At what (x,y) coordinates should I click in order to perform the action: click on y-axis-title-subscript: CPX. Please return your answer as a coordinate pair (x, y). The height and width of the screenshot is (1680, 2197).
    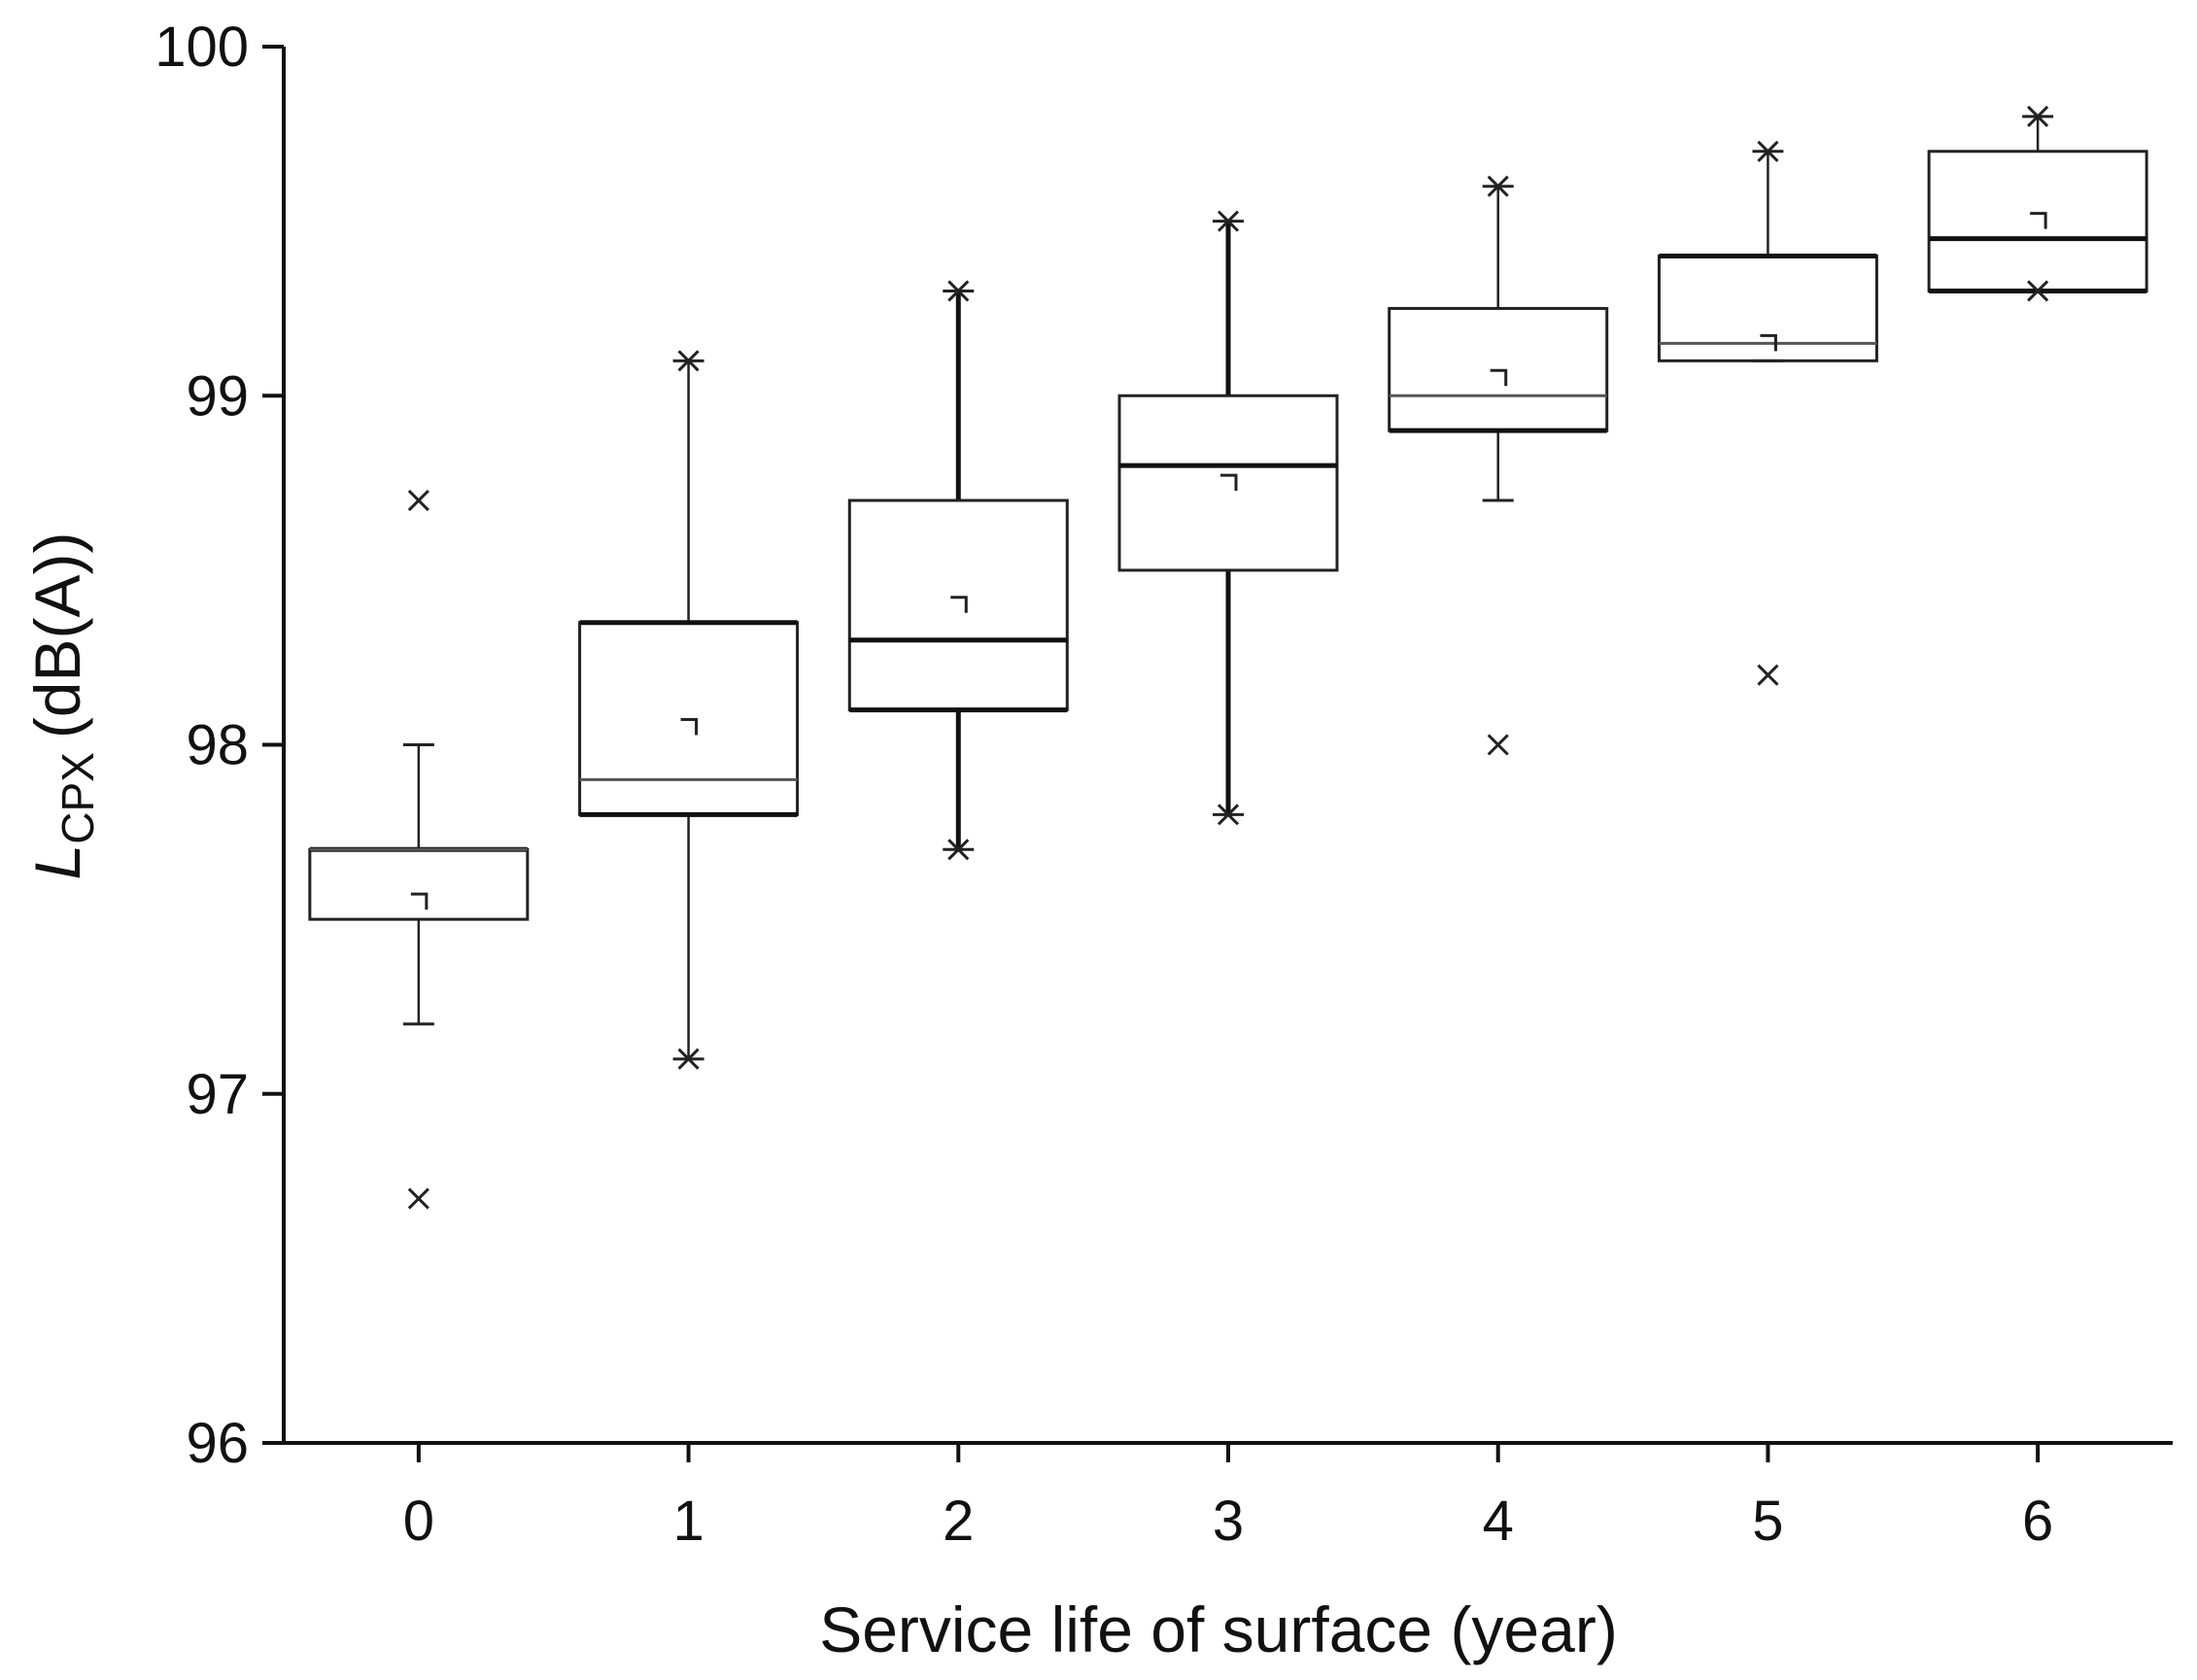
    Looking at the image, I should click on (78, 798).